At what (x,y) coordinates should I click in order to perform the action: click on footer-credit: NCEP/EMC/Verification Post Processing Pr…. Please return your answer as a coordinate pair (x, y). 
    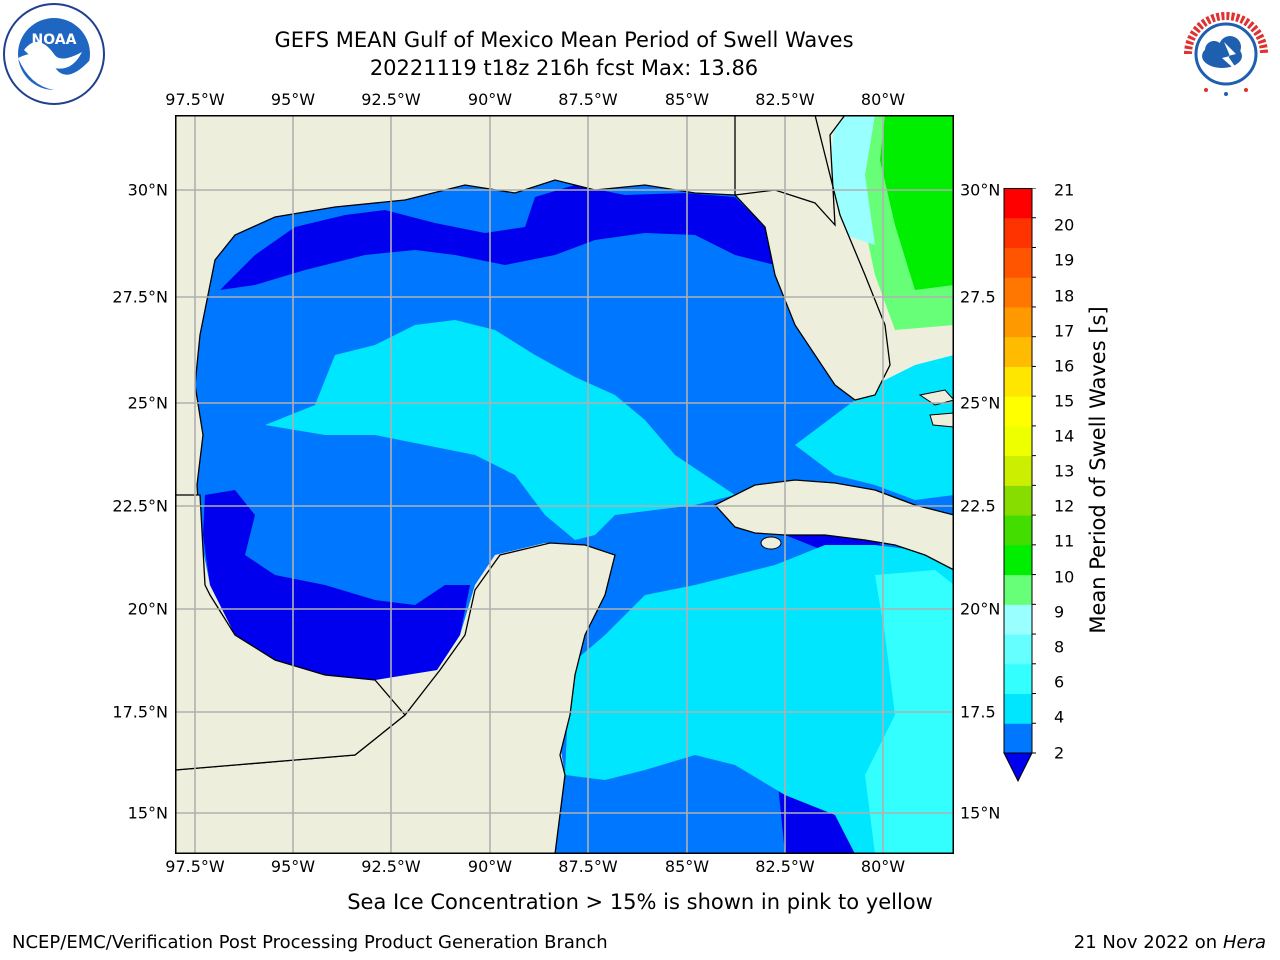
    Looking at the image, I should click on (310, 942).